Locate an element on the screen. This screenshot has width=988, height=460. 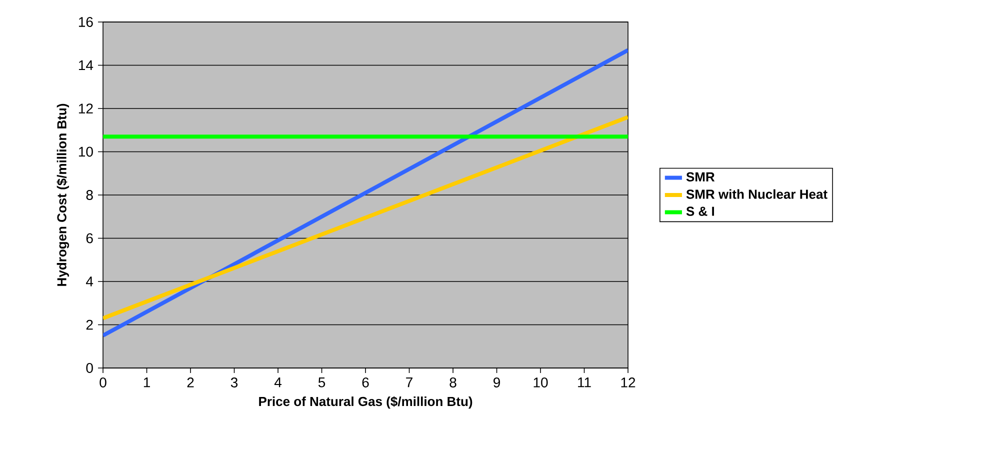
legend-label: S & I is located at coordinates (700, 211).